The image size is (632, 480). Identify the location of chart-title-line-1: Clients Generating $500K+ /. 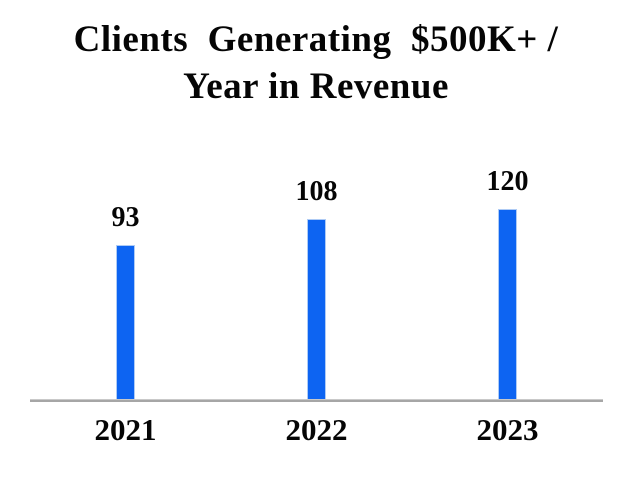
(316, 39).